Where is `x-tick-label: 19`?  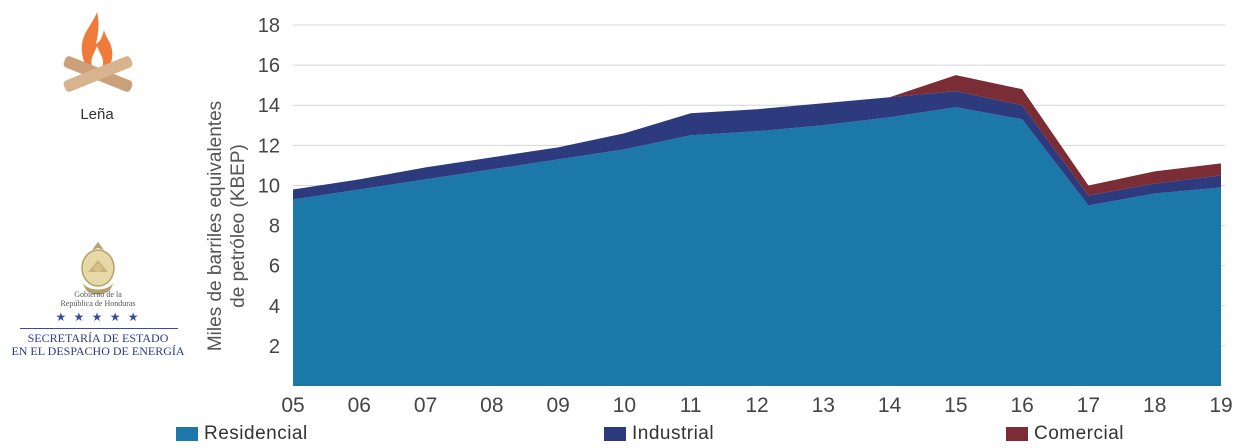 x-tick-label: 19 is located at coordinates (1220, 405).